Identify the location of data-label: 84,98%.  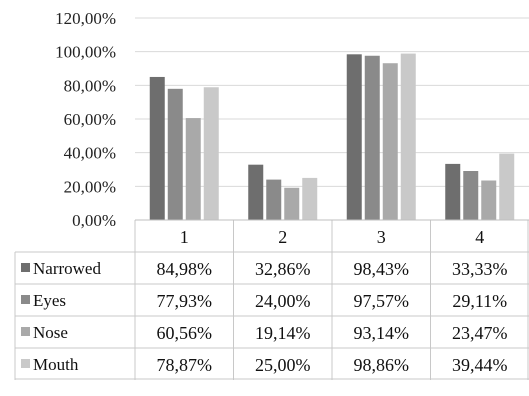
(185, 269).